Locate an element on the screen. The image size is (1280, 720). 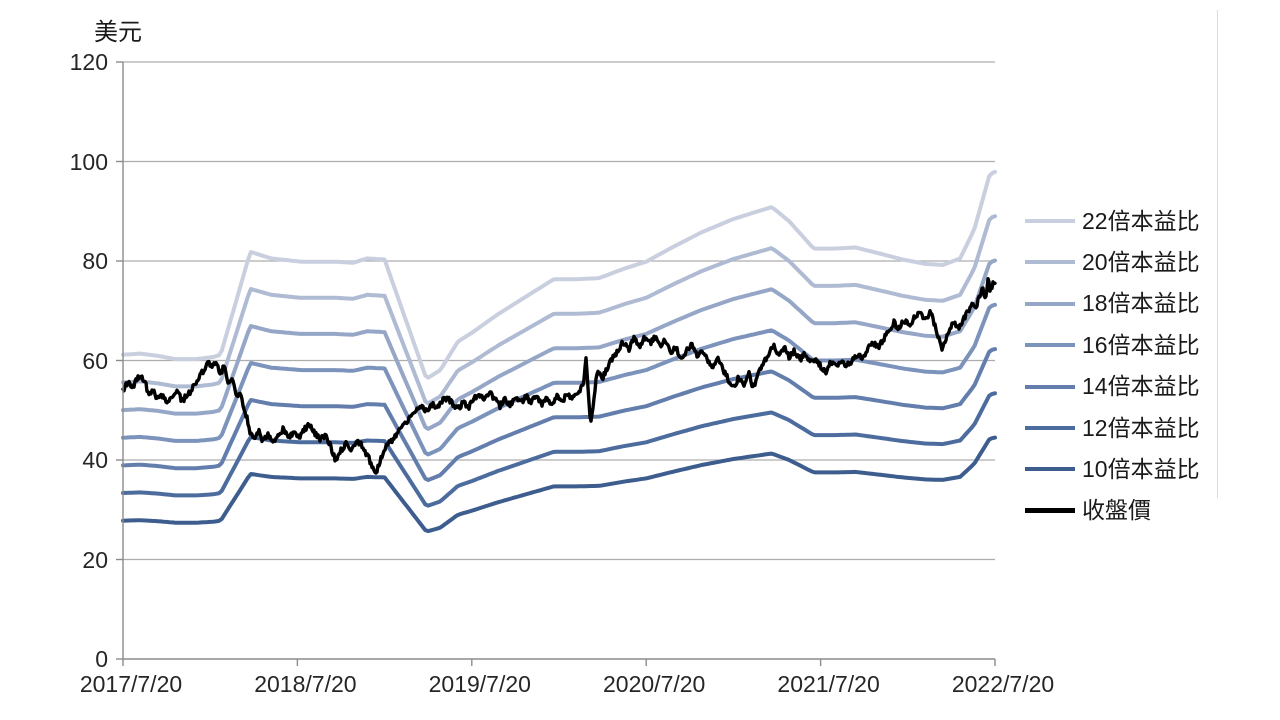
legend-item: 14倍本益比 is located at coordinates (1112, 387).